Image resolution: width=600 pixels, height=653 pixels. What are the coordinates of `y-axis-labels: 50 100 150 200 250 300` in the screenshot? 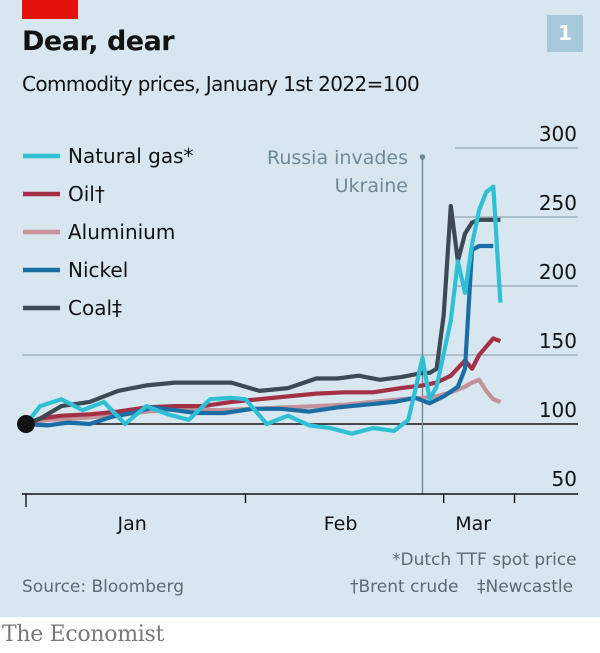 It's located at (558, 306).